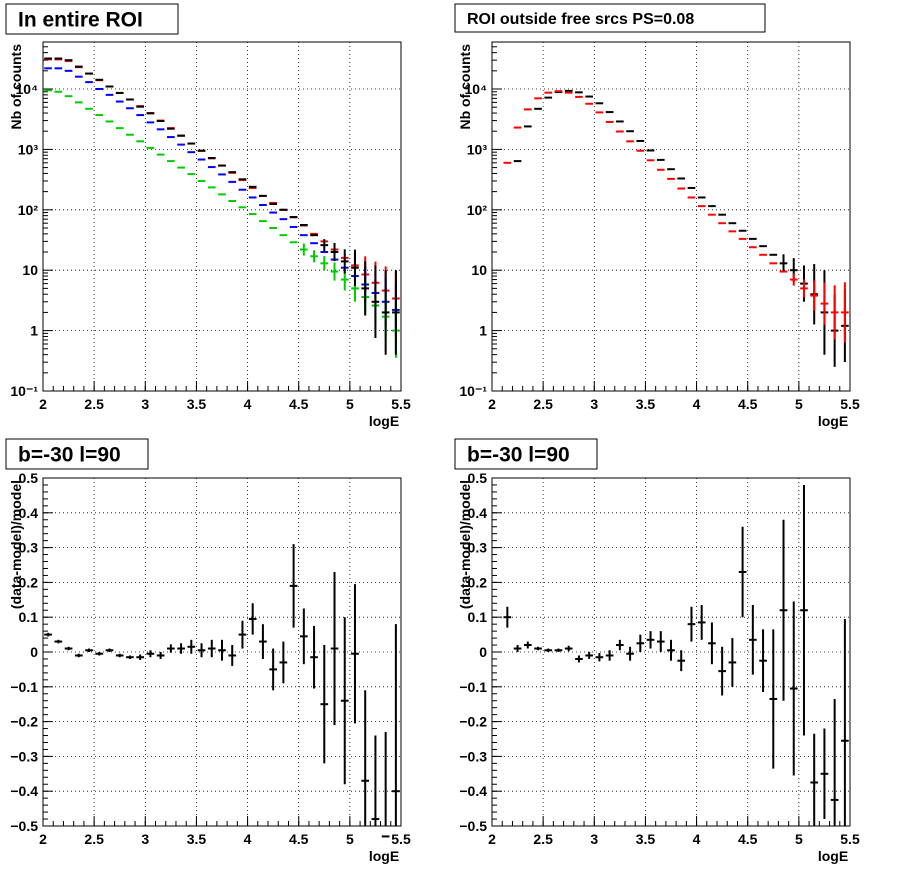 The image size is (898, 871). What do you see at coordinates (580, 19) in the screenshot?
I see `chart-title: ROI outside free srcs PS=0.08` at bounding box center [580, 19].